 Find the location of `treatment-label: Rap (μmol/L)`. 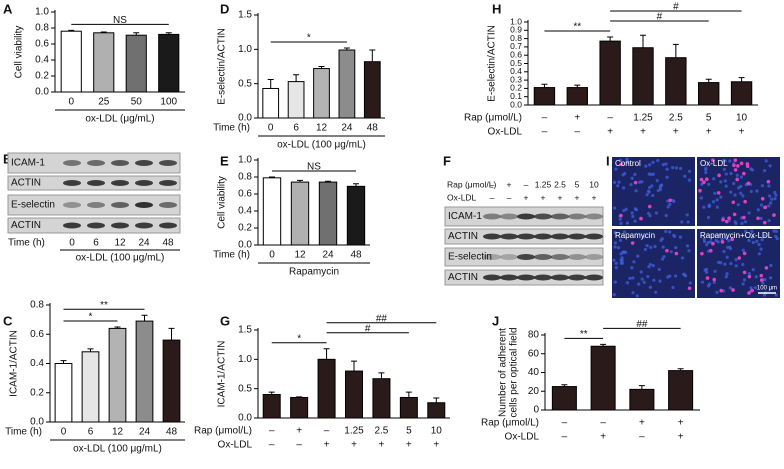

treatment-label: Rap (μmol/L) is located at coordinates (471, 184).